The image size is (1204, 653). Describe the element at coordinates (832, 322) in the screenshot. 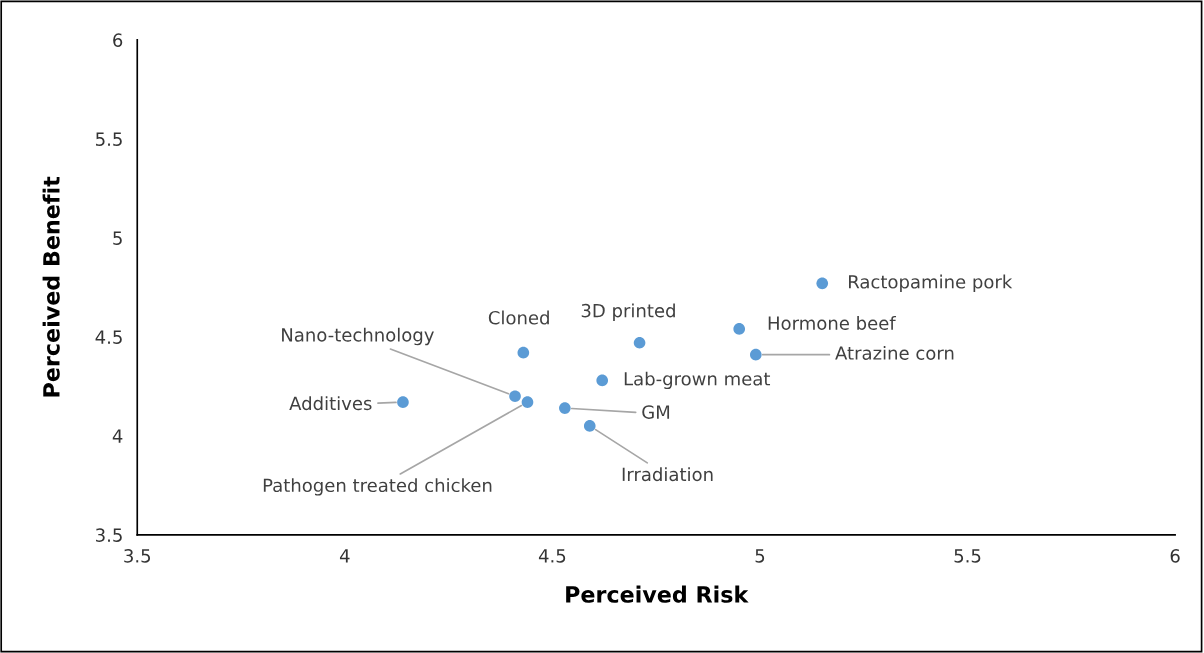

I see `annotation: Hormone beef` at that location.